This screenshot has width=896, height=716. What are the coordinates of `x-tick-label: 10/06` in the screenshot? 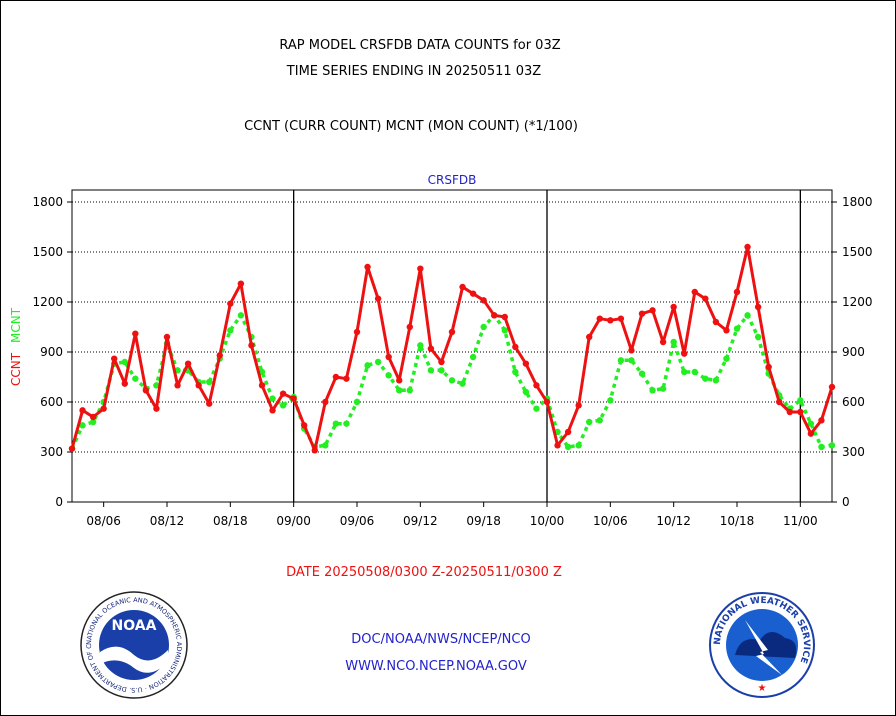 It's located at (610, 521).